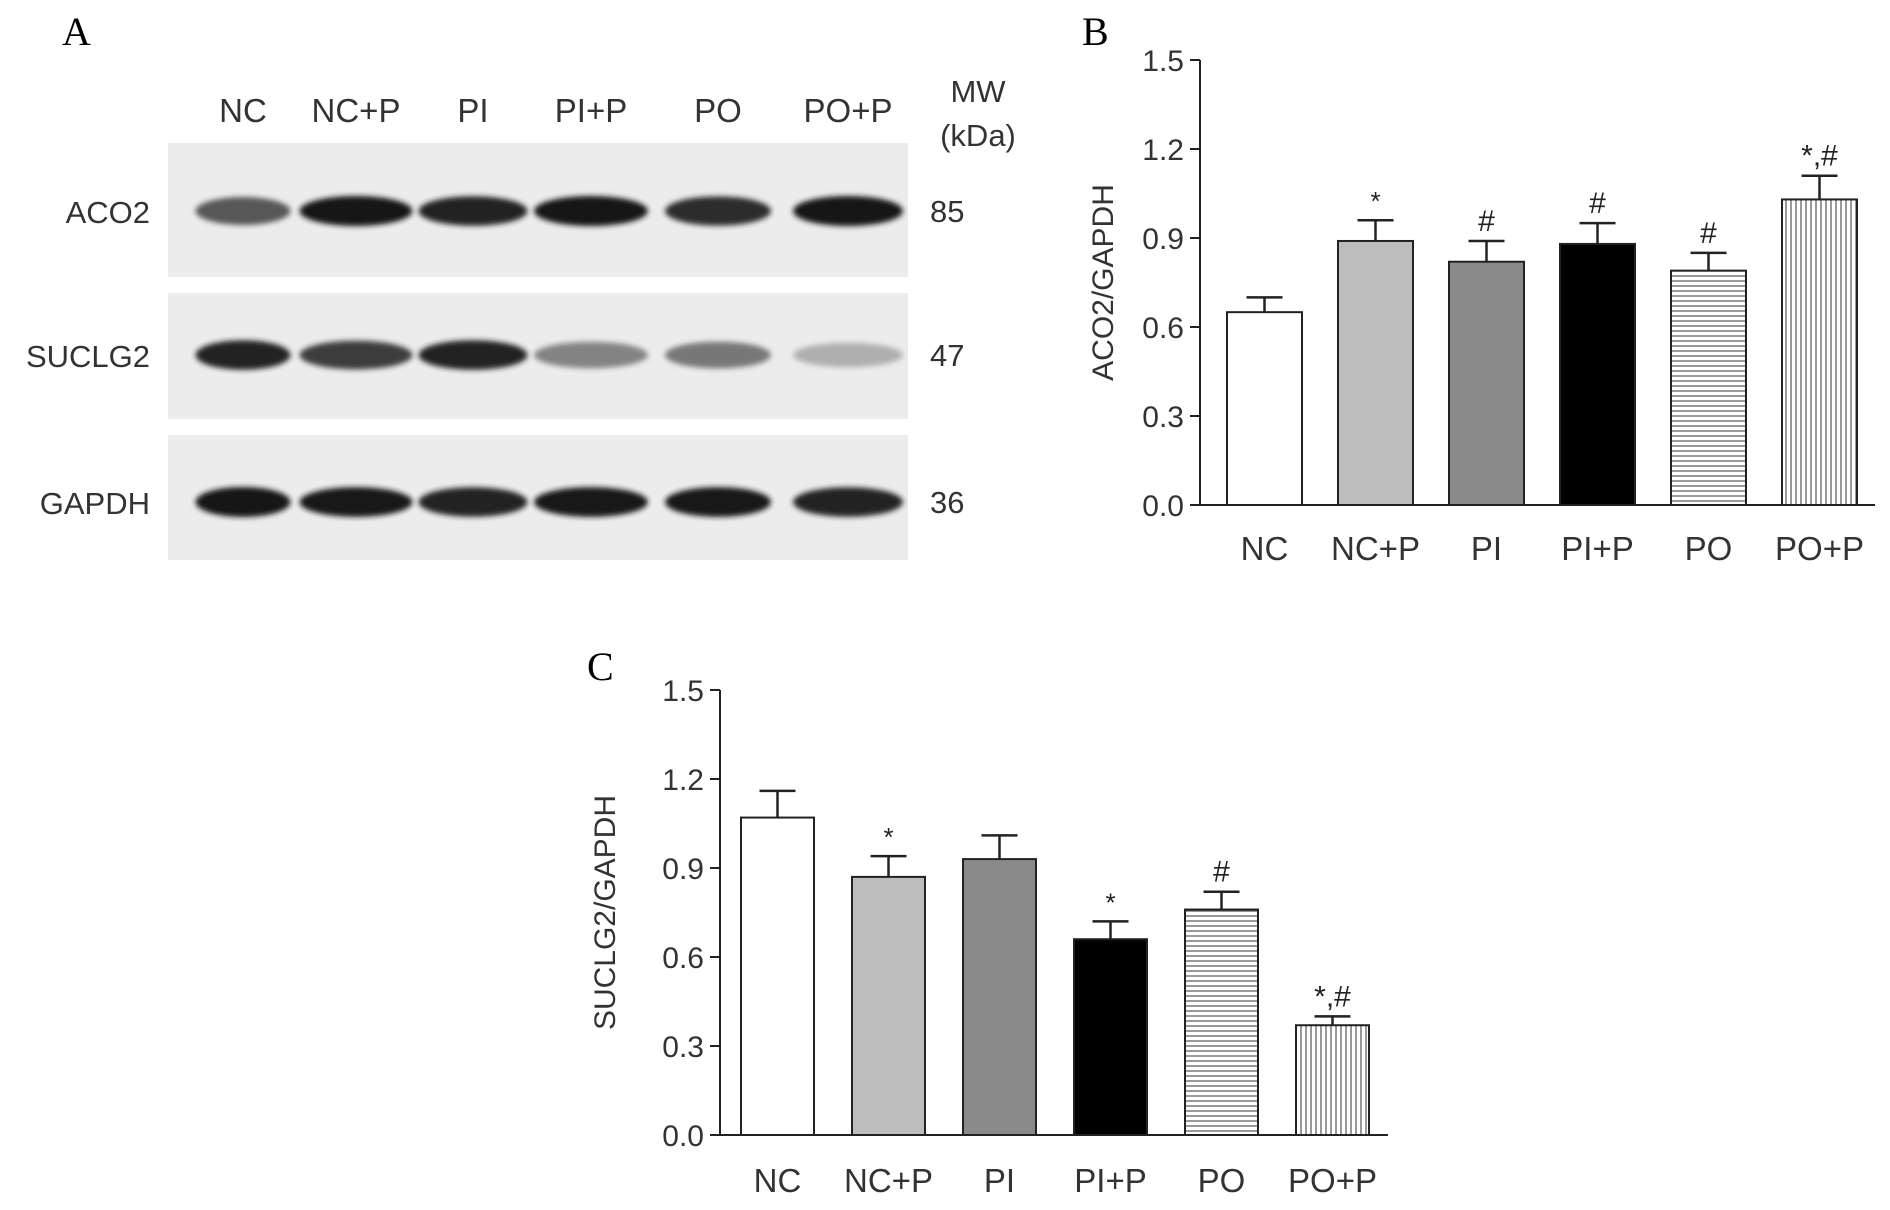 Image resolution: width=1890 pixels, height=1210 pixels. Describe the element at coordinates (591, 110) in the screenshot. I see `lane-label: PI+P` at that location.